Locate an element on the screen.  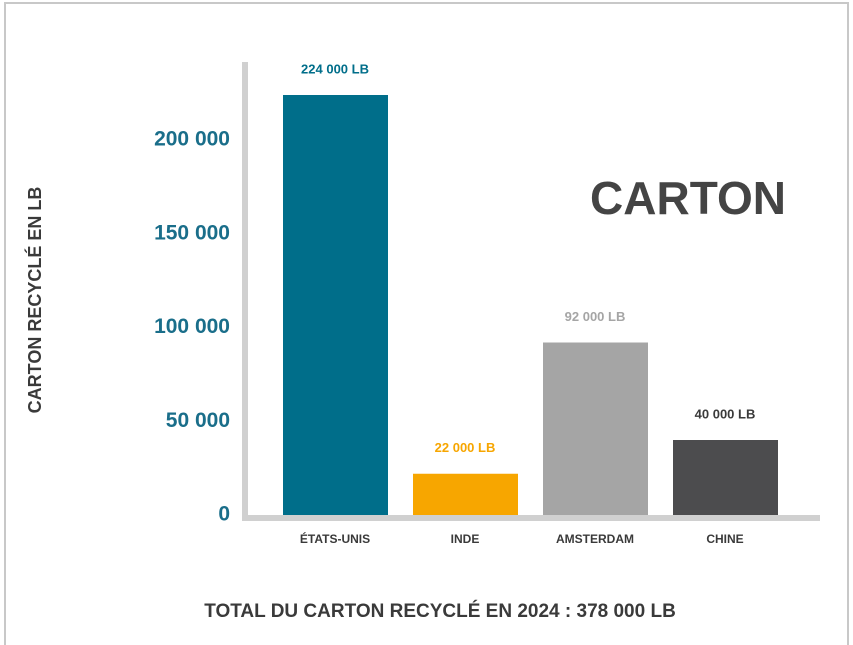
chart-title: CARTON is located at coordinates (688, 198).